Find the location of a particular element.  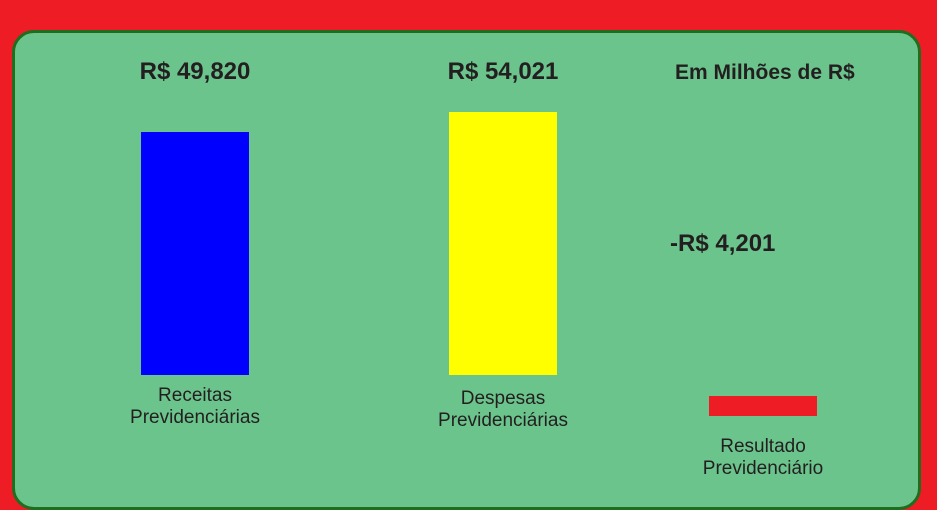

category-label: Receitas Previdenciárias is located at coordinates (195, 406).